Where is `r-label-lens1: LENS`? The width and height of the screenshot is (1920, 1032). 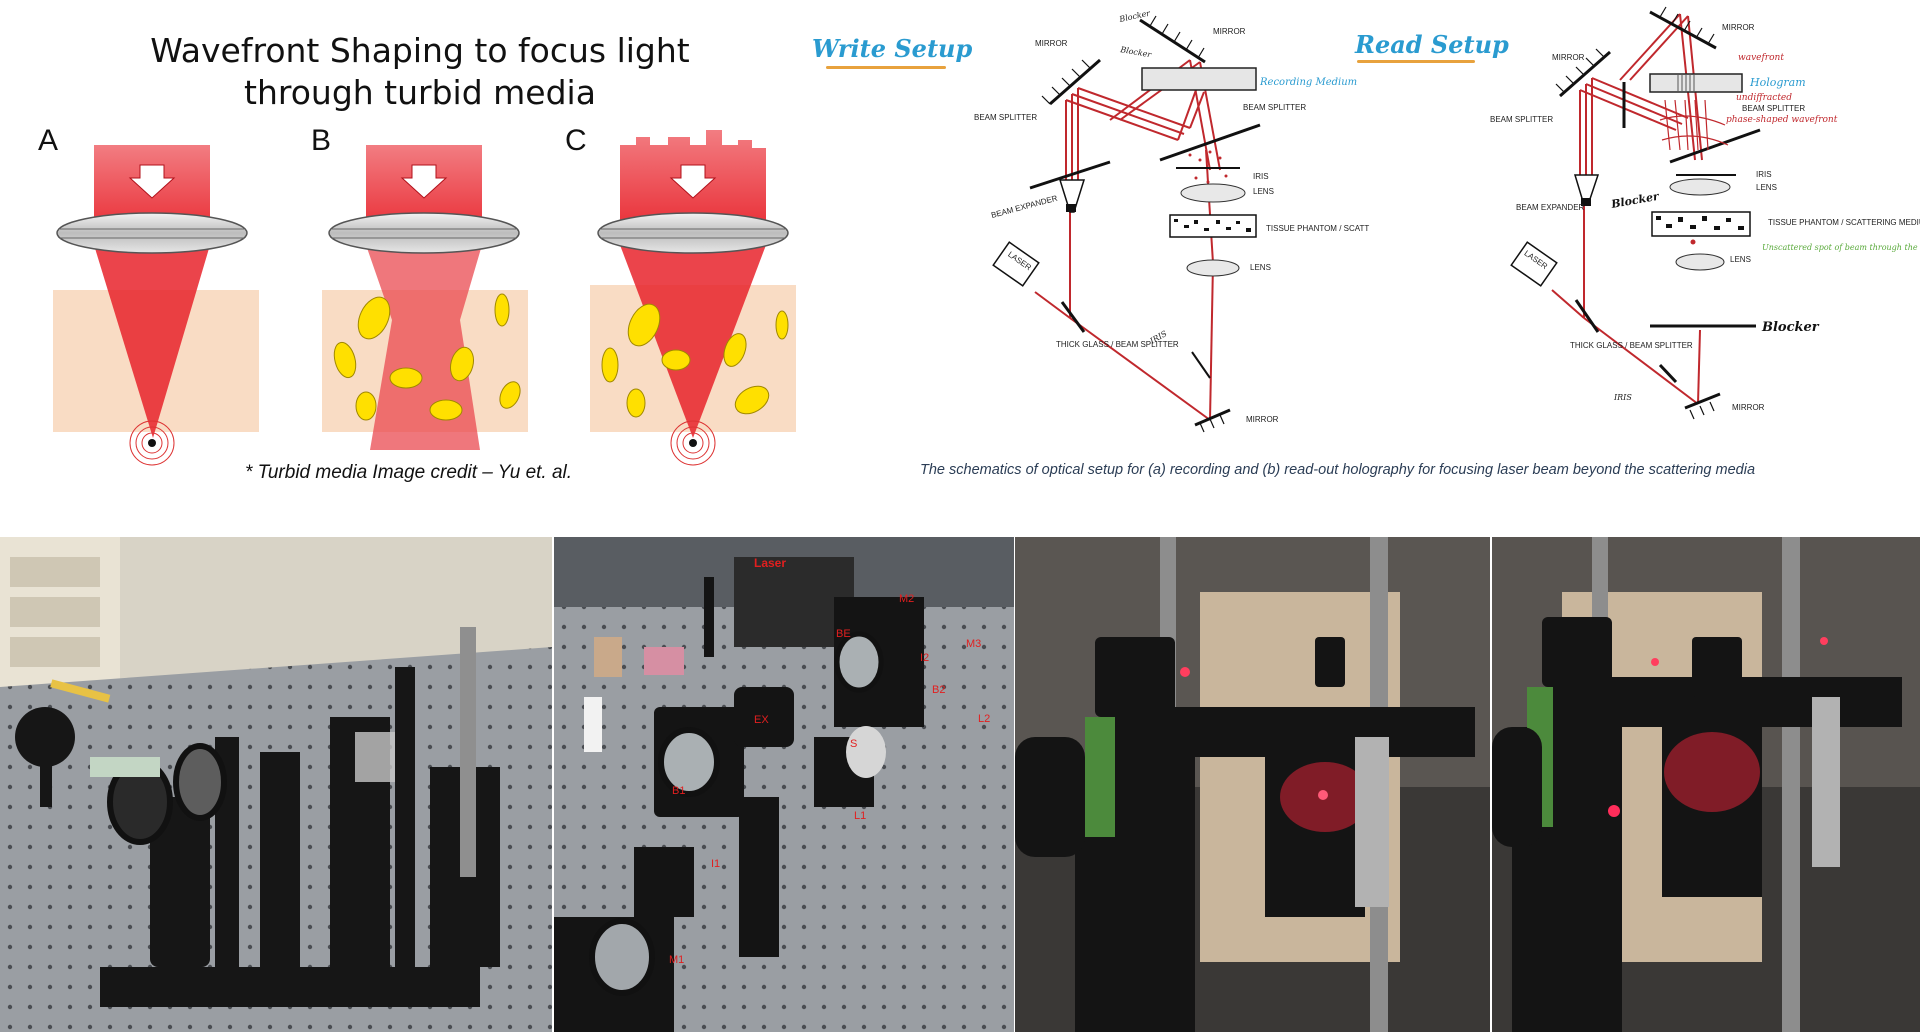 r-label-lens1: LENS is located at coordinates (1766, 187).